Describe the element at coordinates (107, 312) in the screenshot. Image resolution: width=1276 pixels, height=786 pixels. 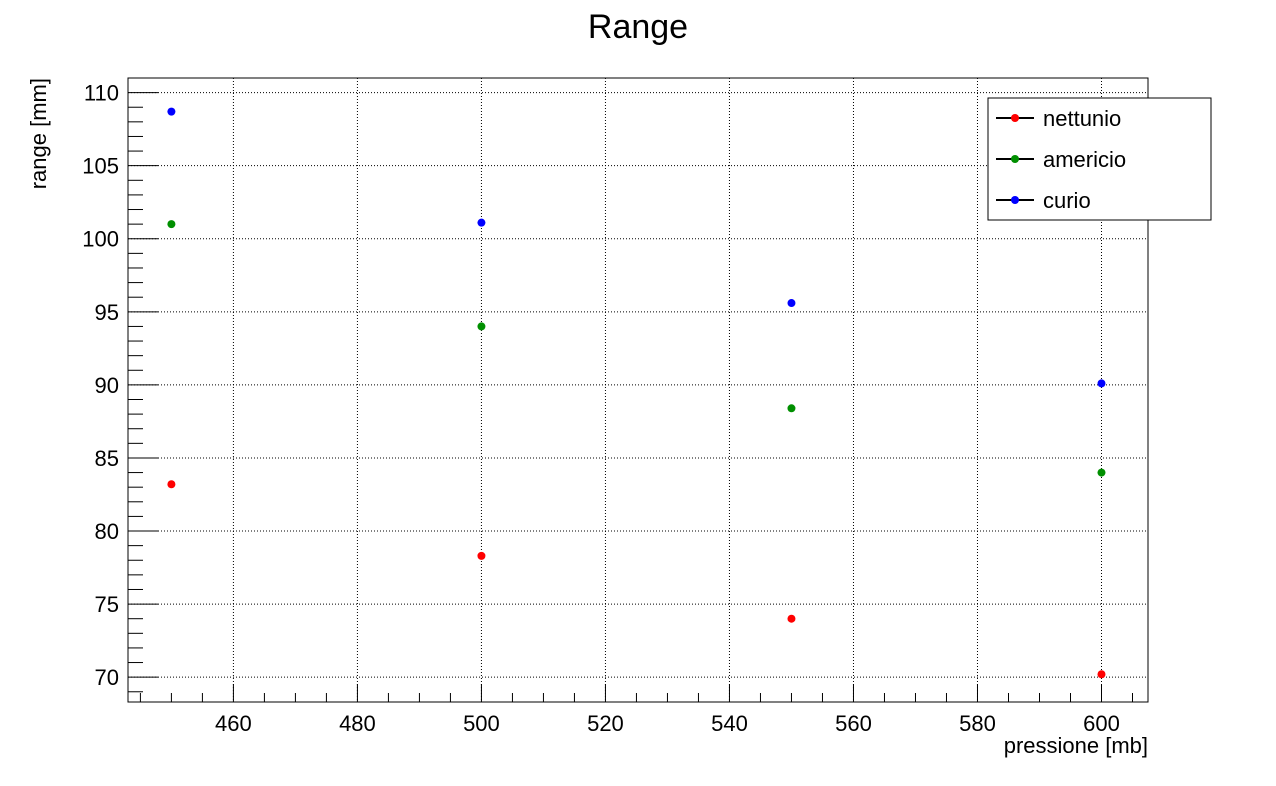
I see `y-tick-label: 95` at that location.